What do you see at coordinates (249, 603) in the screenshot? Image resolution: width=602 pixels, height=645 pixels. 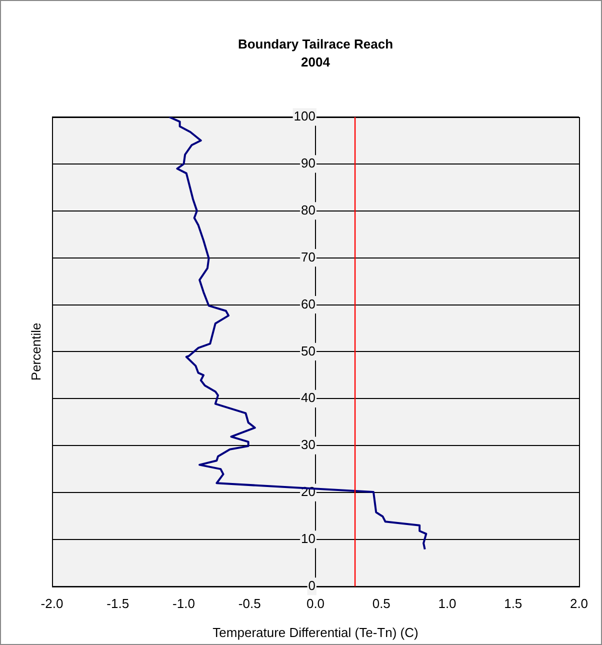 I see `x-tick-label: -0.5` at bounding box center [249, 603].